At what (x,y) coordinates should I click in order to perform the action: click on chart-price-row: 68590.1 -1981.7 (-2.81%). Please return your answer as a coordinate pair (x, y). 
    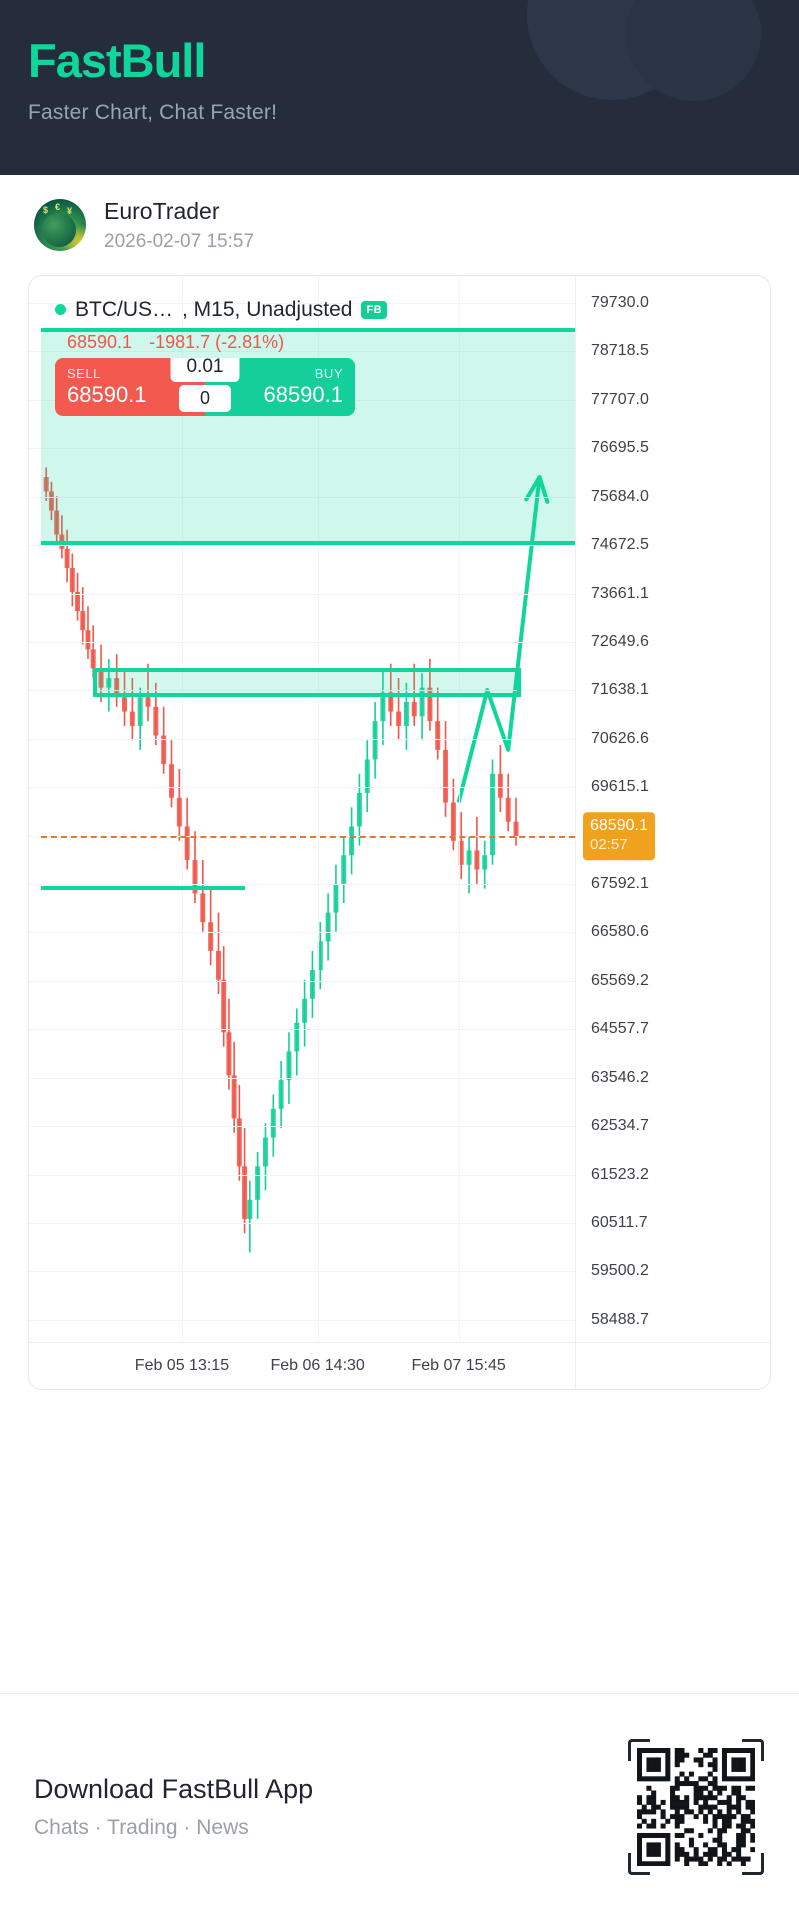
    Looking at the image, I should click on (407, 342).